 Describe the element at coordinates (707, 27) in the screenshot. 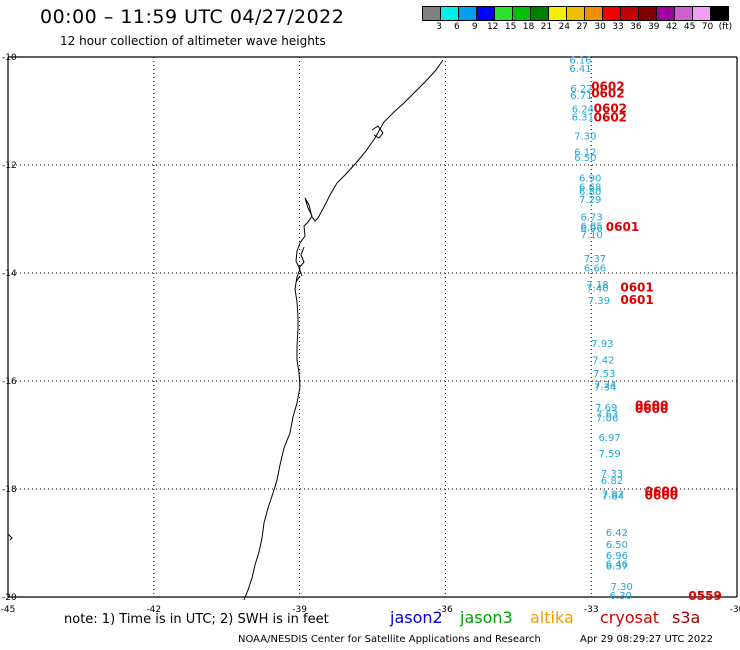

I see `legend-tick-label: 70` at that location.